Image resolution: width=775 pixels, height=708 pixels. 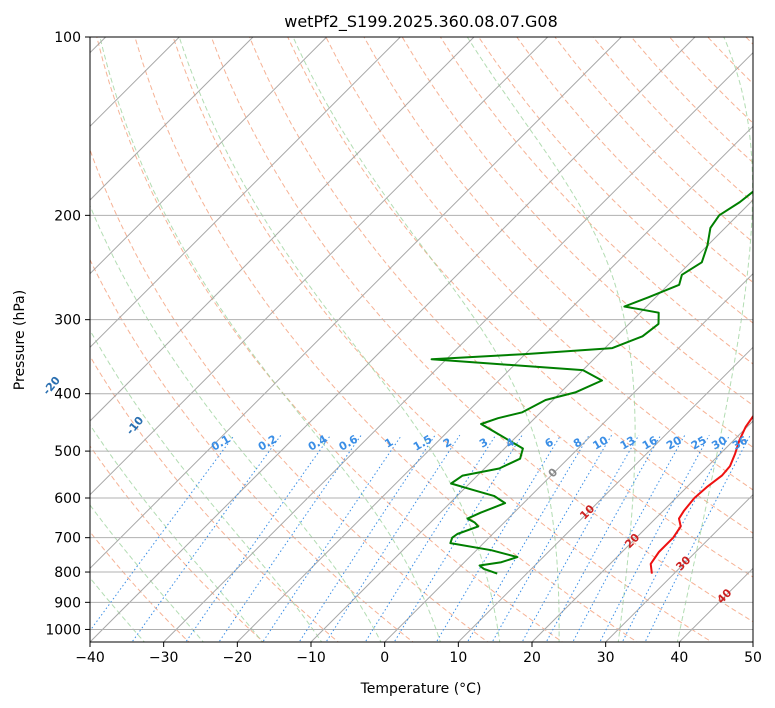 I want to click on x-tick-label: 20, so click(x=532, y=658).